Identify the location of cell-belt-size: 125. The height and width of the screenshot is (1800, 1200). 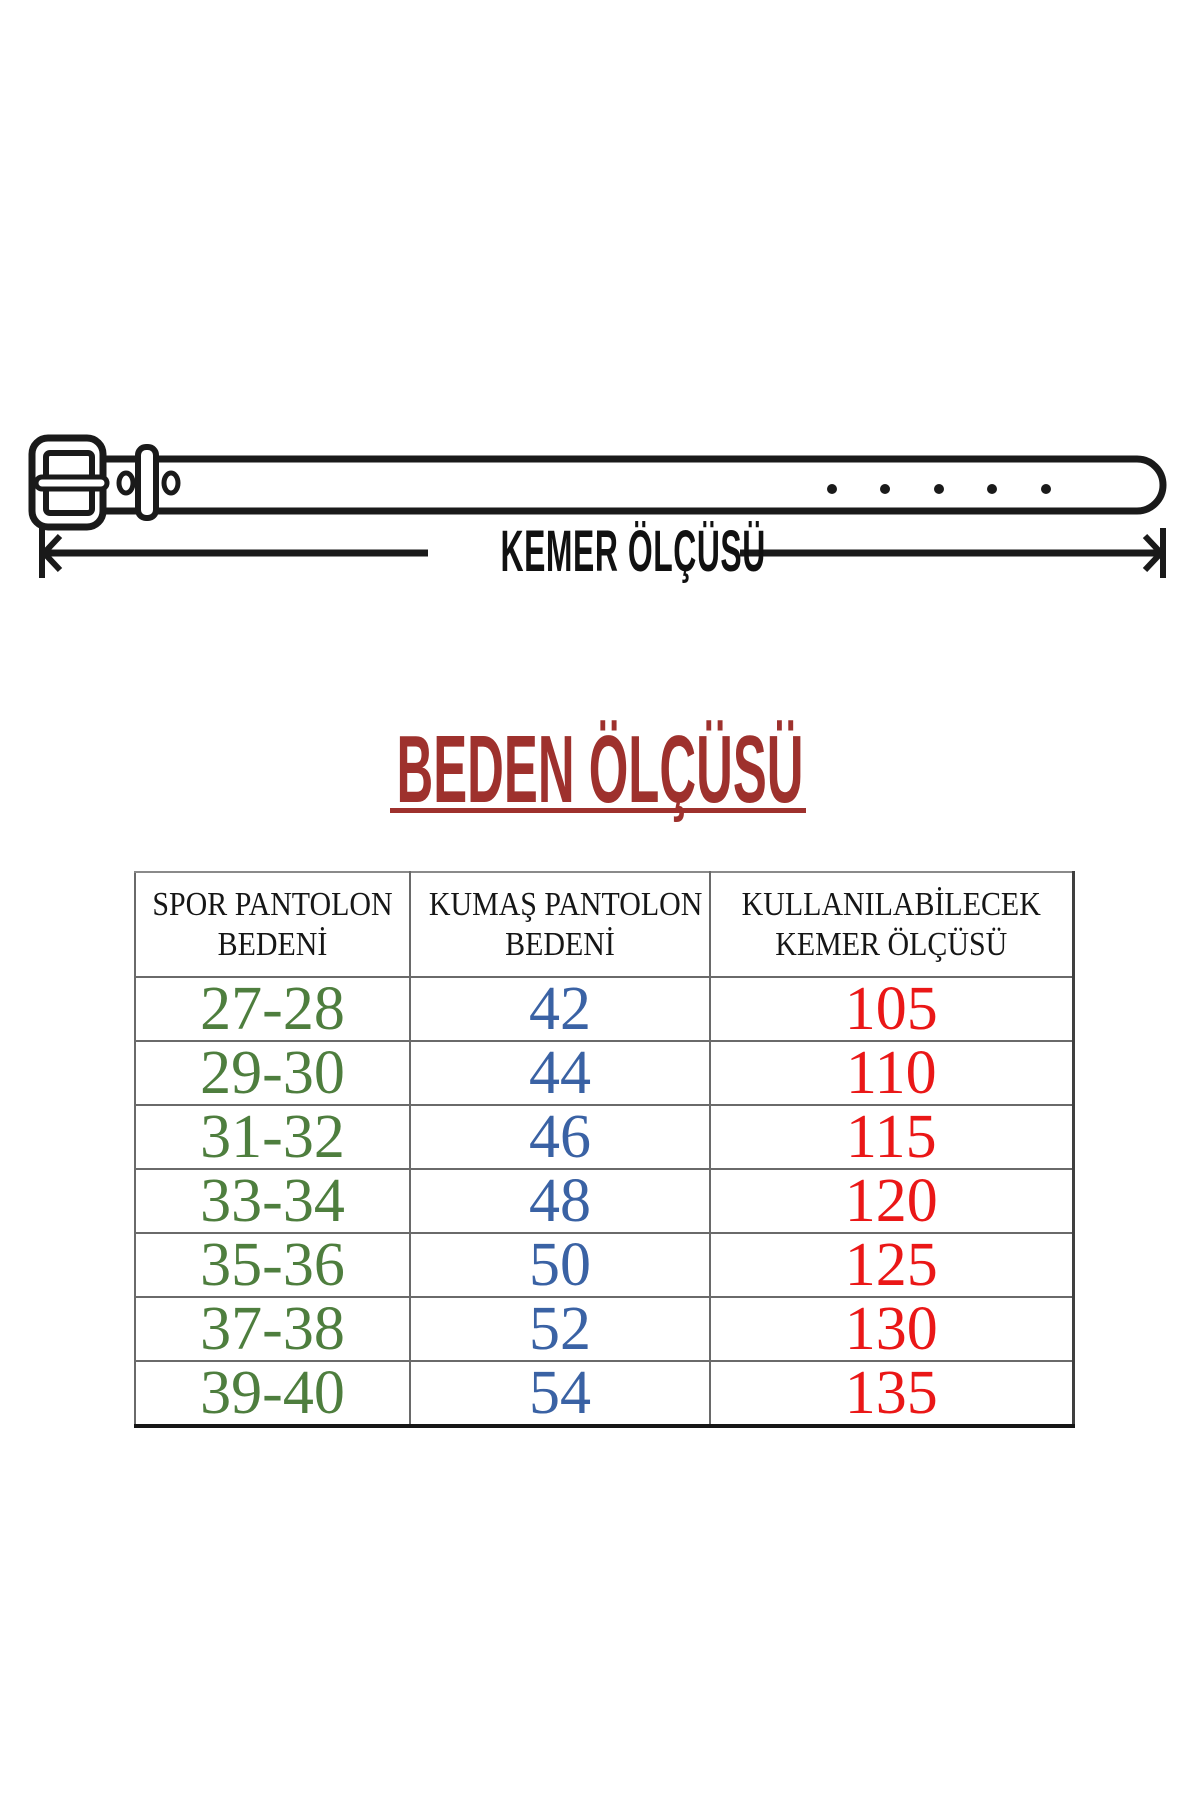
(891, 1265).